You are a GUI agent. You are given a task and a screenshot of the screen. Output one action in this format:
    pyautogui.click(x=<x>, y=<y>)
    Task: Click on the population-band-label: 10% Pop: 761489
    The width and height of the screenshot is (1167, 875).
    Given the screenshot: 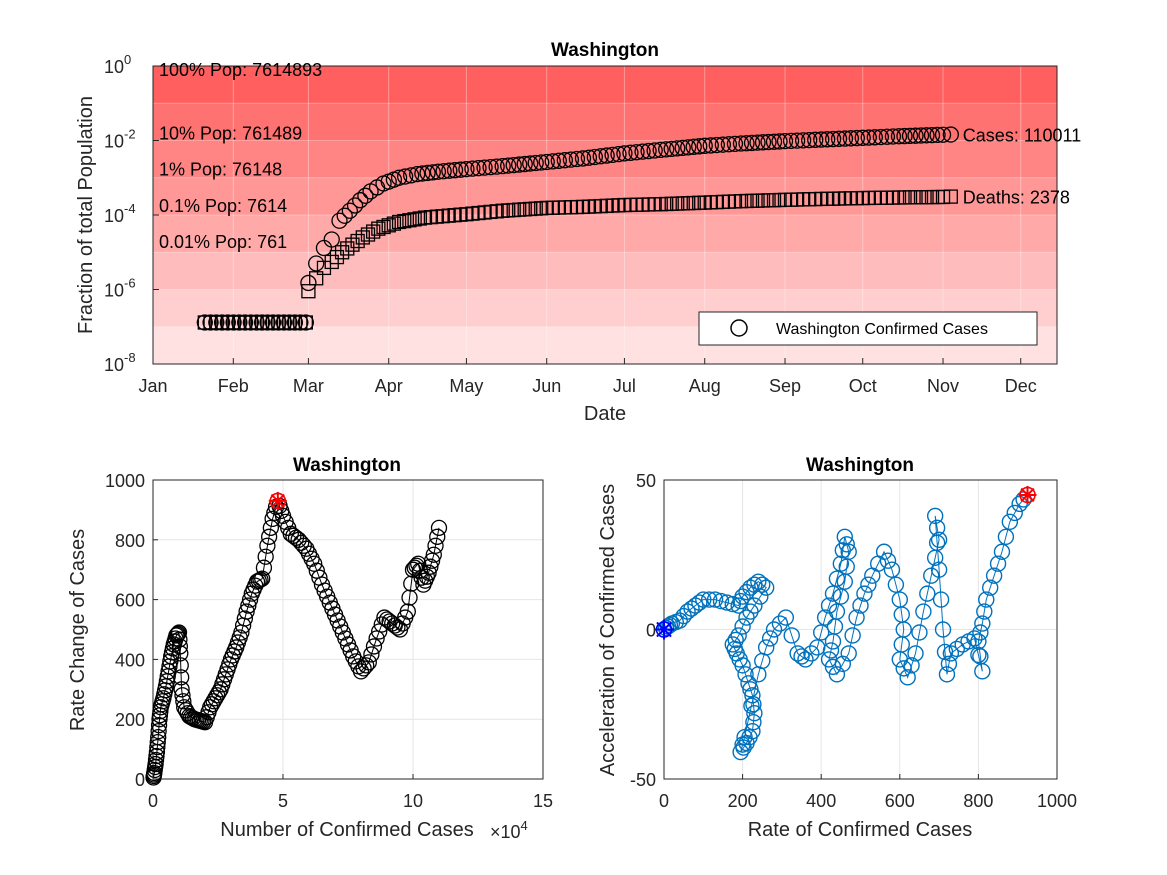 What is the action you would take?
    pyautogui.click(x=230, y=133)
    